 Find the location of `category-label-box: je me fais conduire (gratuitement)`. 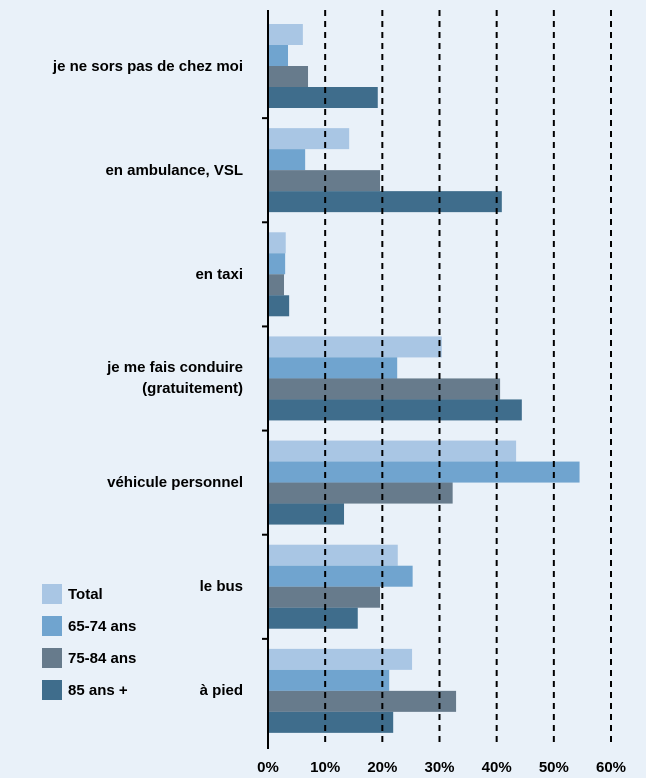

category-label-box: je me fais conduire (gratuitement) is located at coordinates (121, 378).